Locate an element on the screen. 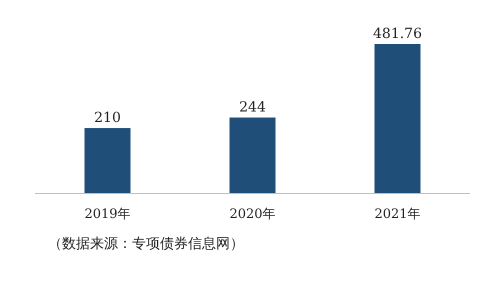  data-label: 481.76 is located at coordinates (397, 34).